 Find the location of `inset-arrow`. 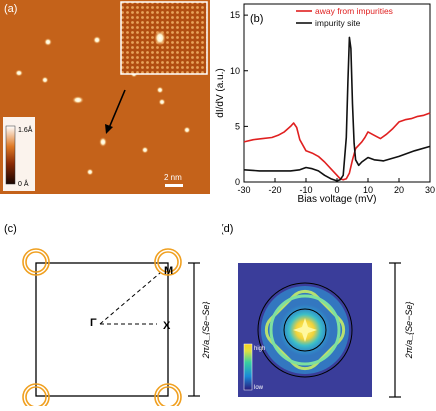

inset-arrow is located at coordinates (115, 111).